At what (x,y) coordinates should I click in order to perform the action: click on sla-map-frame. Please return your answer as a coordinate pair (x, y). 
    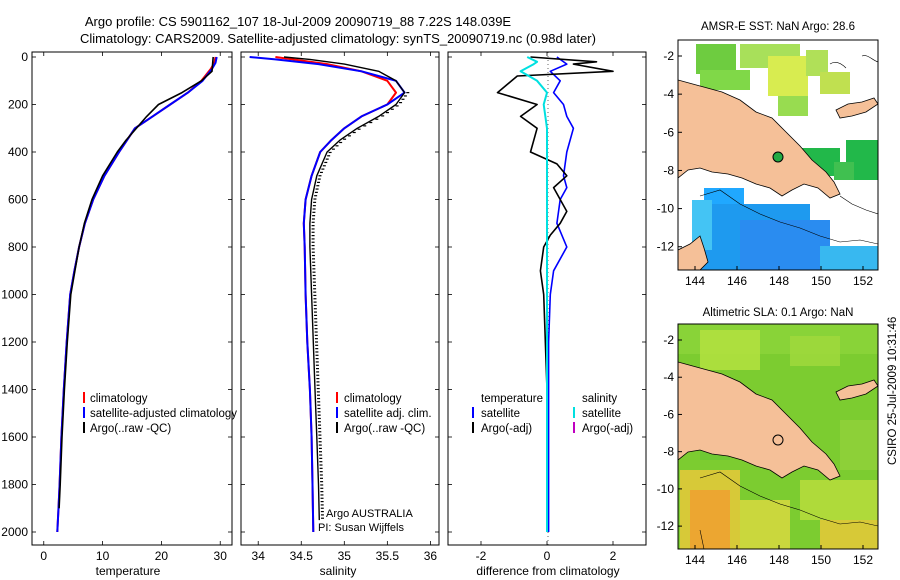
    Looking at the image, I should click on (778, 436).